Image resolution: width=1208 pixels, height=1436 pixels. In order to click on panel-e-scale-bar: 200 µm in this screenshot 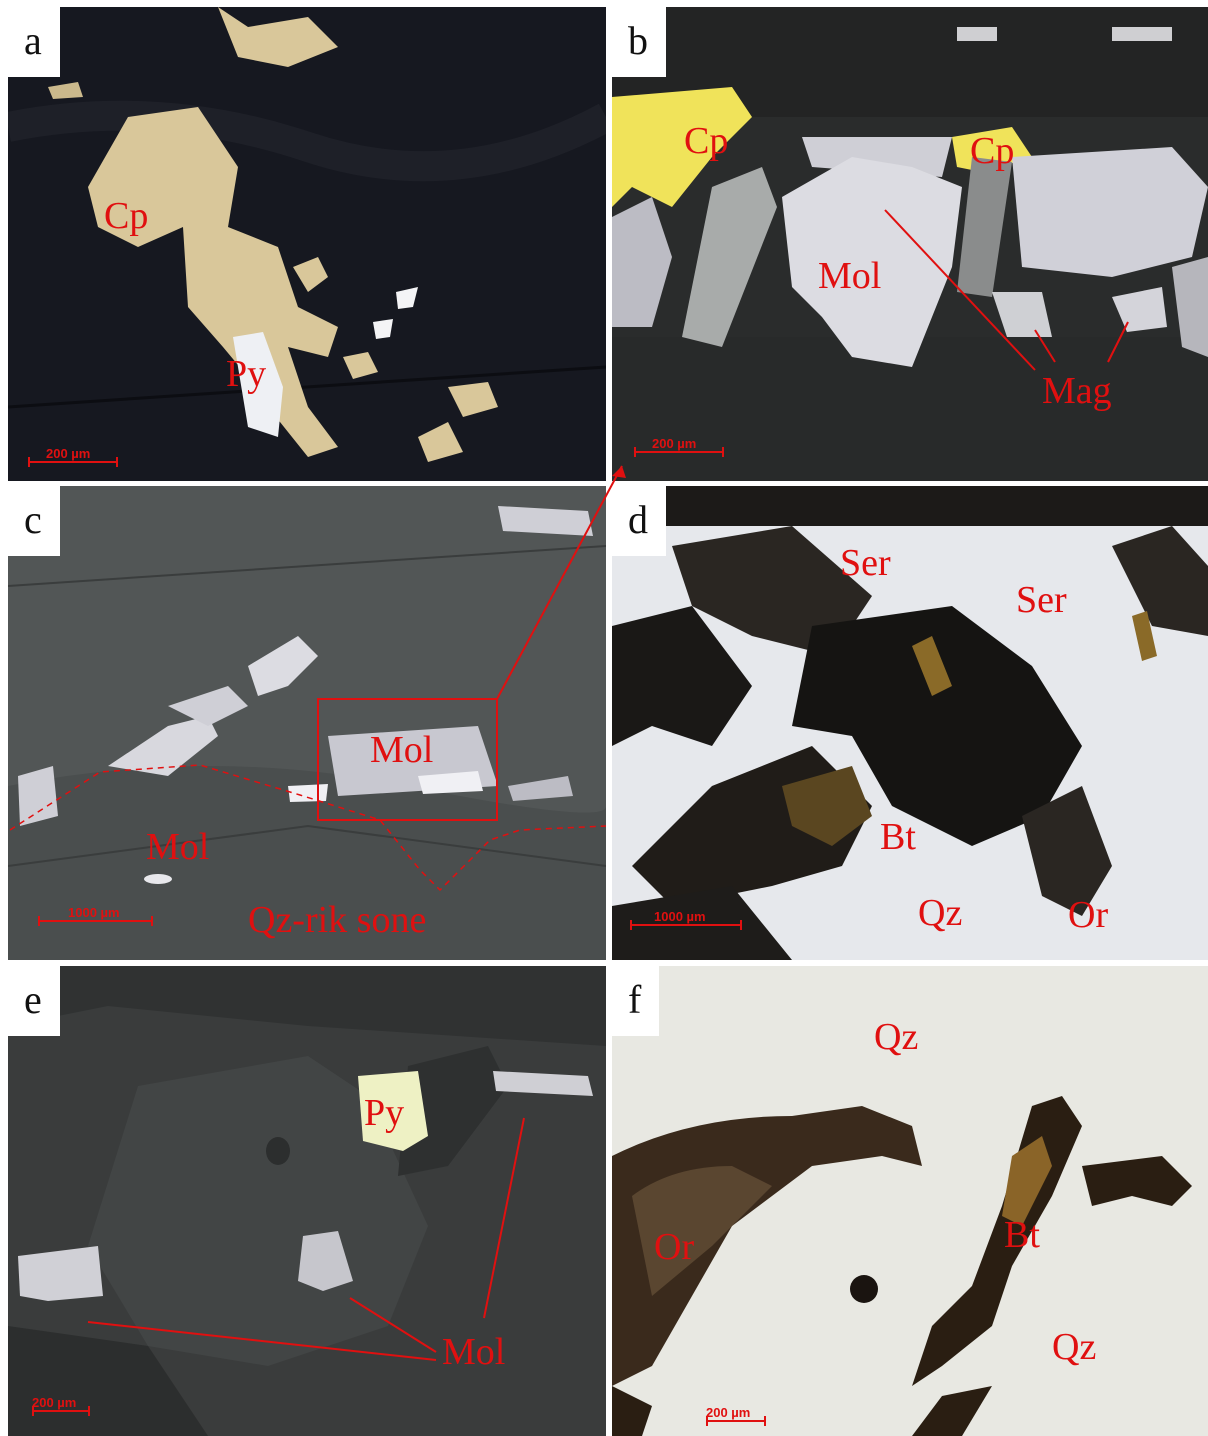, I will do `click(61, 1406)`.